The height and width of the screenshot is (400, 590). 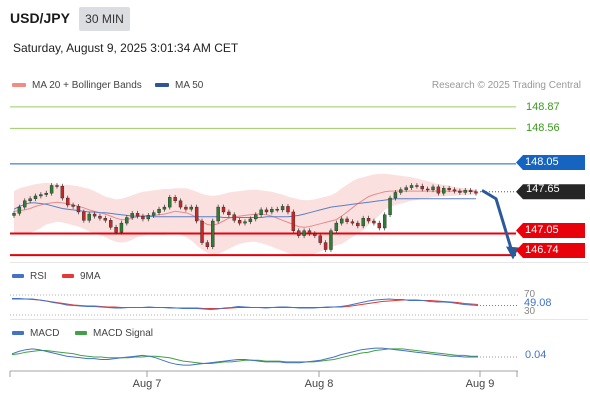 What do you see at coordinates (19, 85) in the screenshot?
I see `ma20-swatch` at bounding box center [19, 85].